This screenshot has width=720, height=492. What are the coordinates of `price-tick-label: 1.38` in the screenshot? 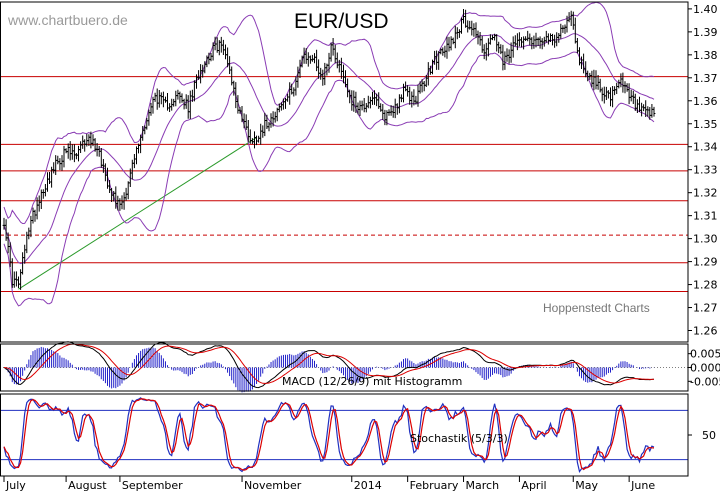 It's located at (705, 55).